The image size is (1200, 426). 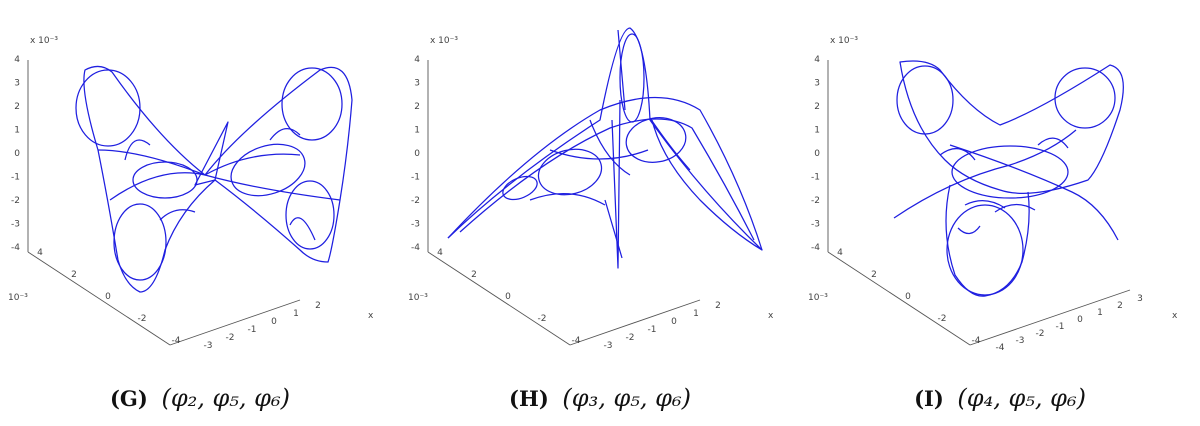 What do you see at coordinates (200, 398) in the screenshot?
I see `caption-g: (G) (φ₂, φ₅, φ₆)` at bounding box center [200, 398].